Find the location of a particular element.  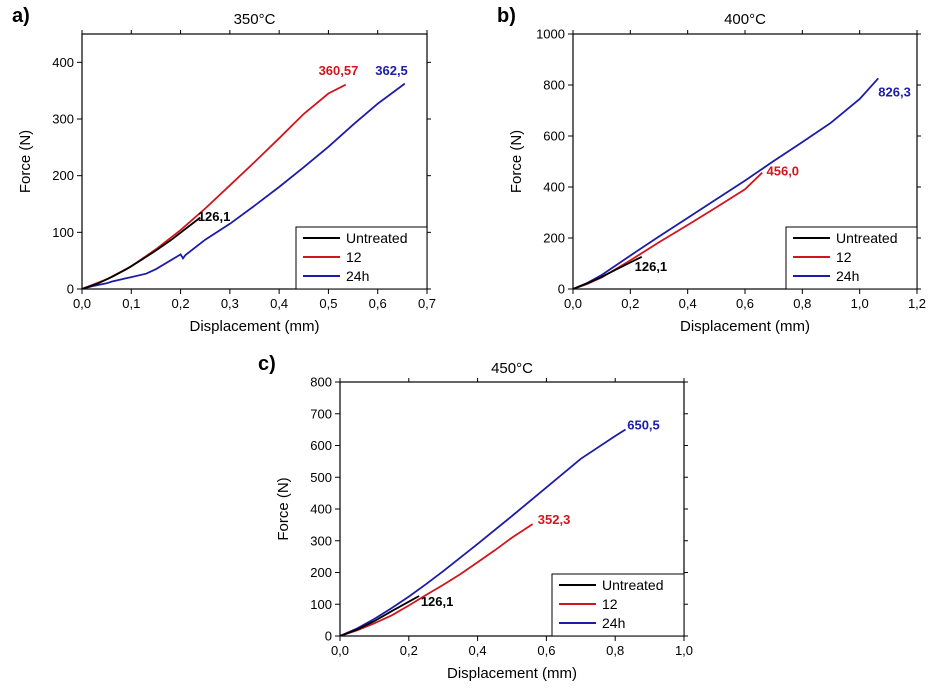

x-tick-label: 0,5 is located at coordinates (328, 303).